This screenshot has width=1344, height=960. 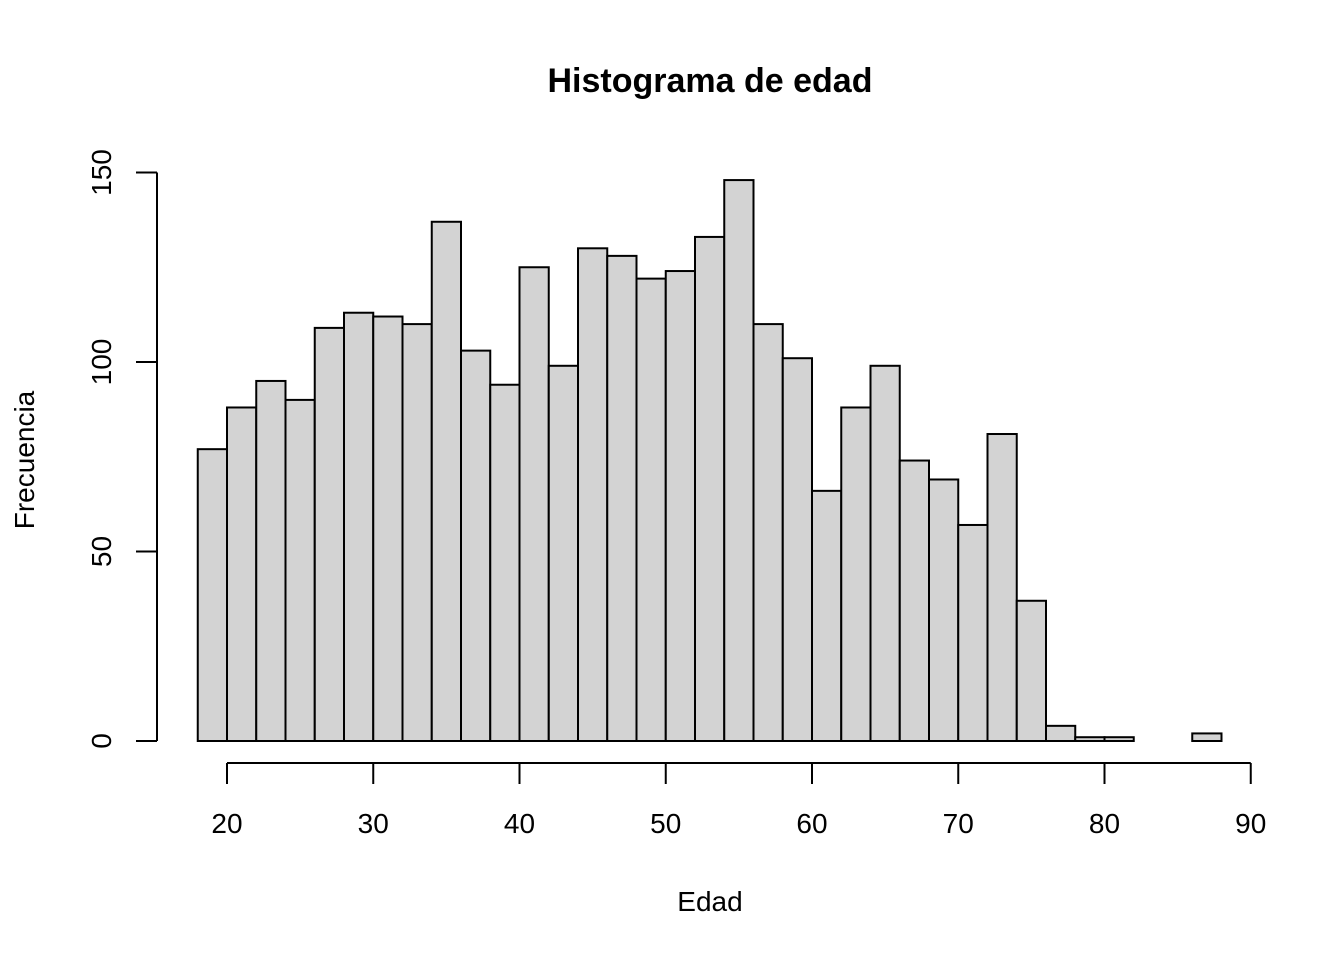 I want to click on x-tick-label: 40, so click(x=519, y=823).